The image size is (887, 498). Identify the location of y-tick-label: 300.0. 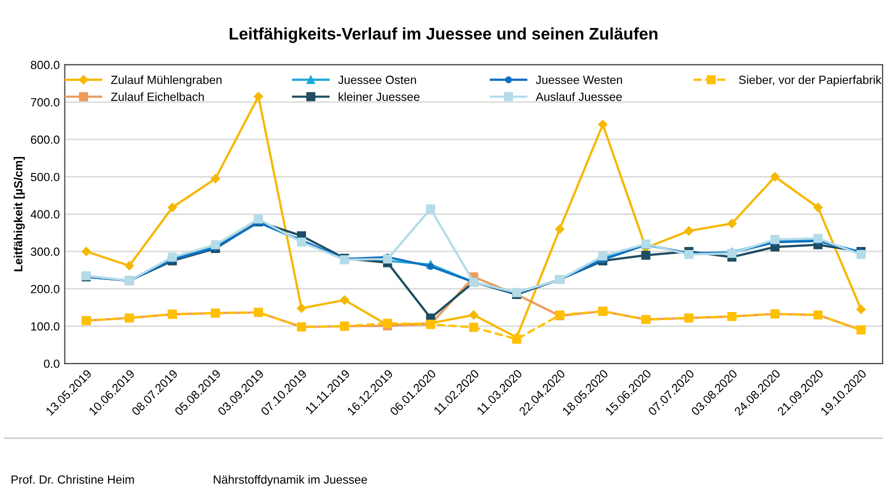
(45, 252).